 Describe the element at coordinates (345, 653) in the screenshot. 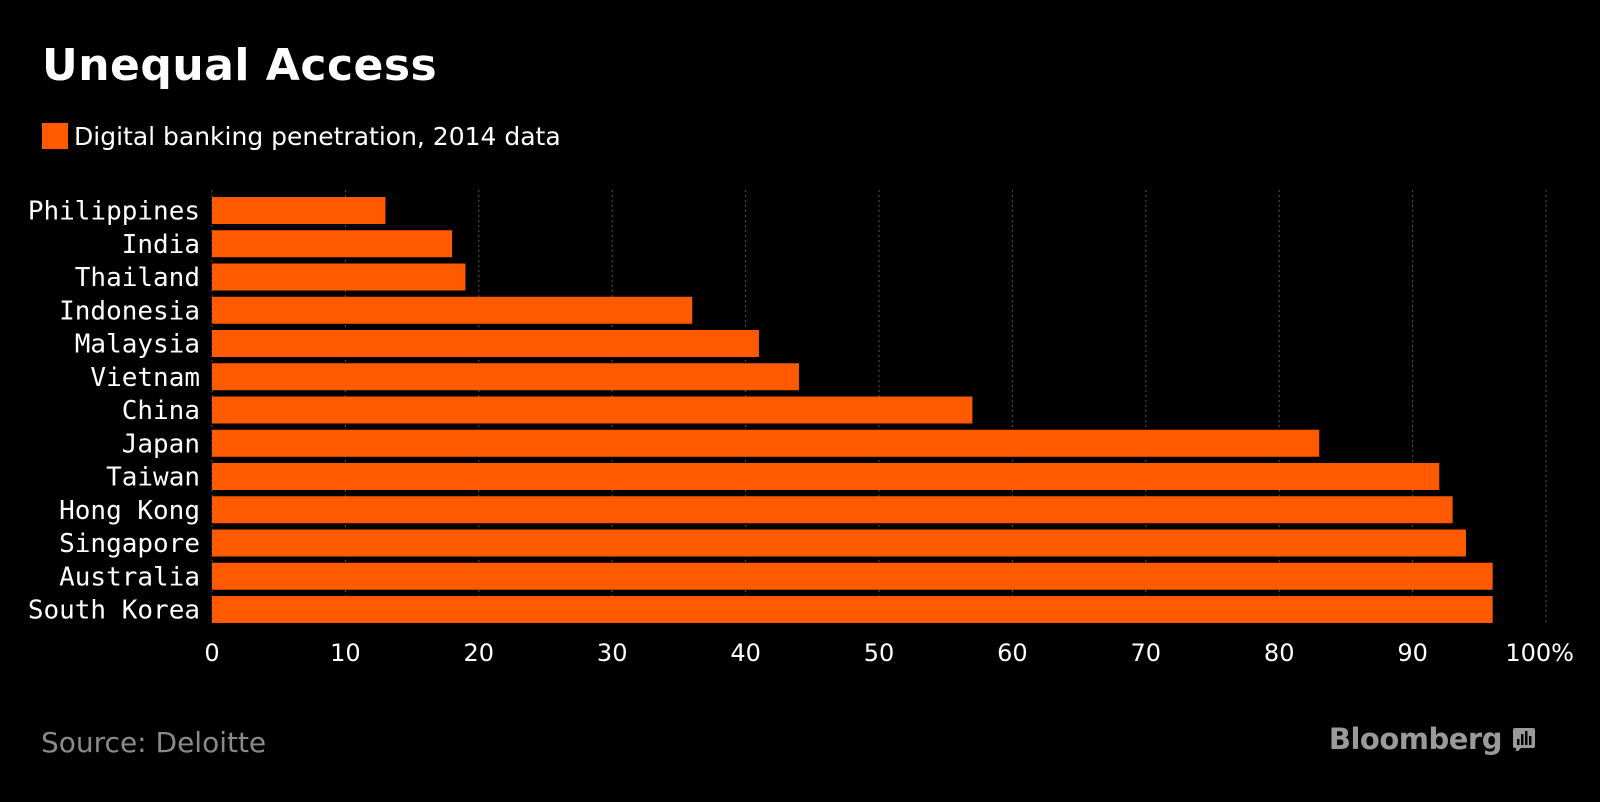

I see `x-tick-label: 10` at that location.